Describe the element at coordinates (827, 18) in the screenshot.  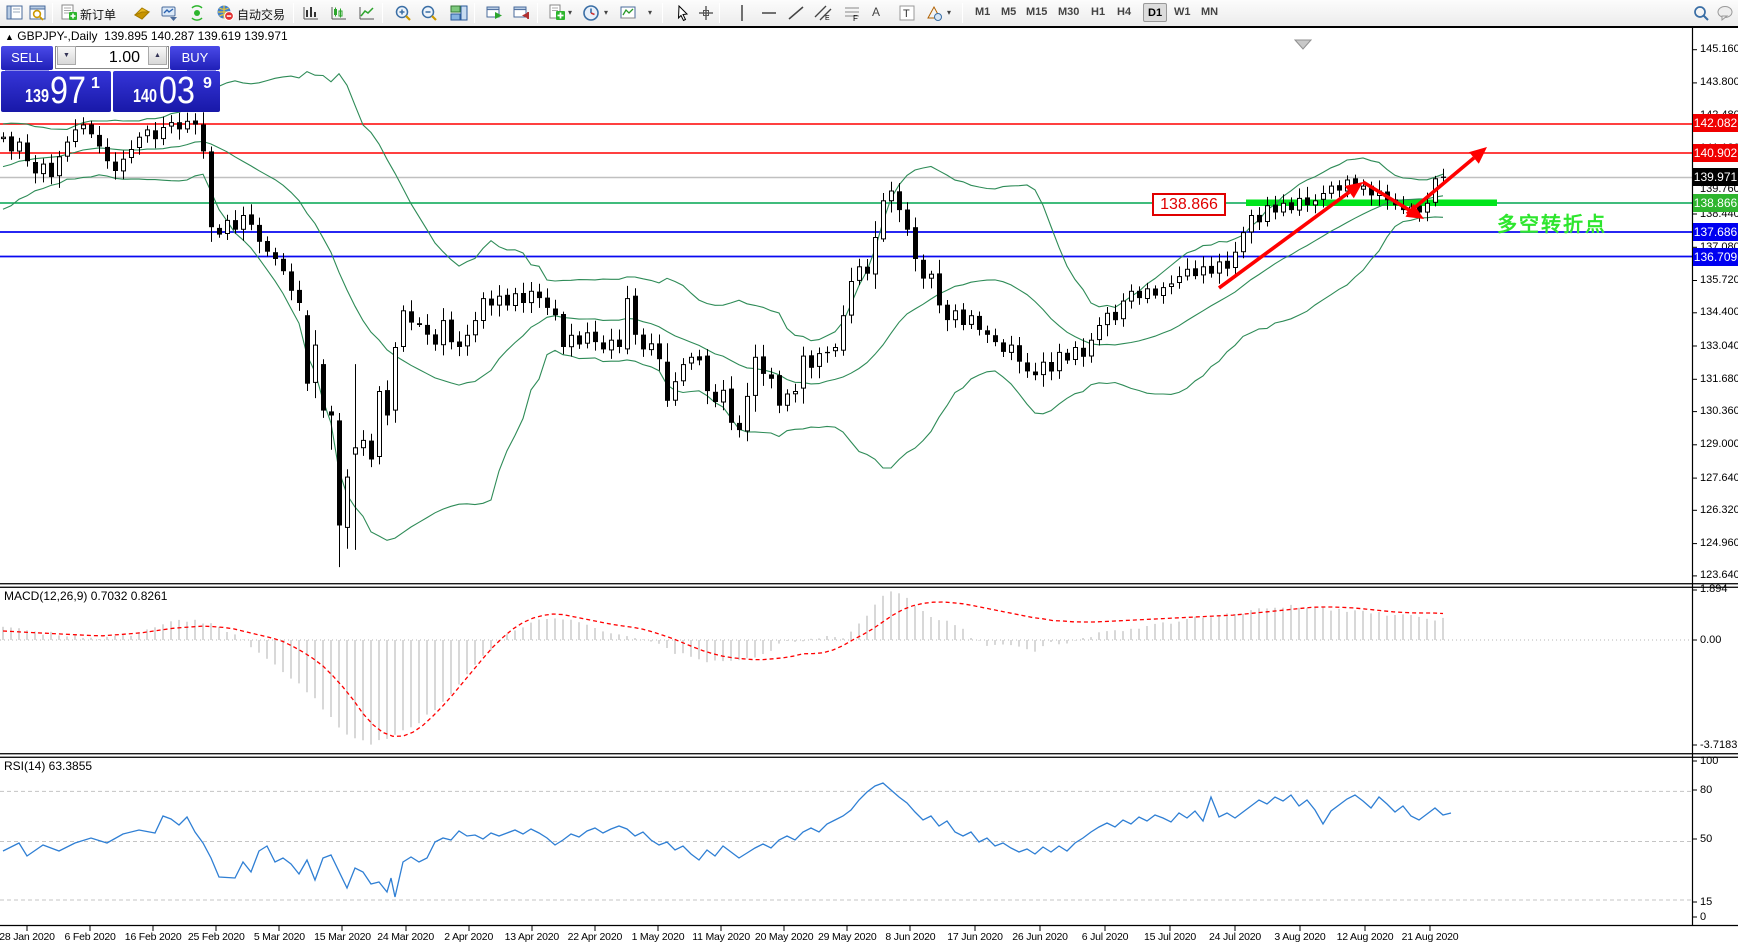
I see `svg-text: E` at that location.